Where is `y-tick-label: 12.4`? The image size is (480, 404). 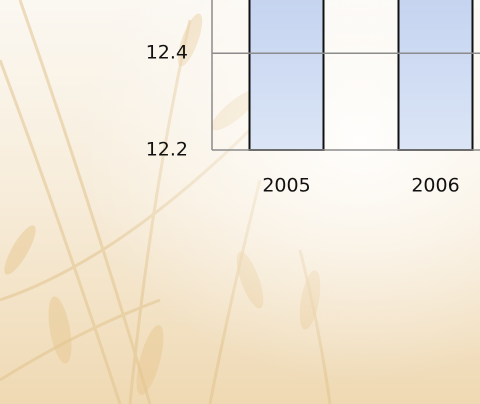 y-tick-label: 12.4 is located at coordinates (167, 53).